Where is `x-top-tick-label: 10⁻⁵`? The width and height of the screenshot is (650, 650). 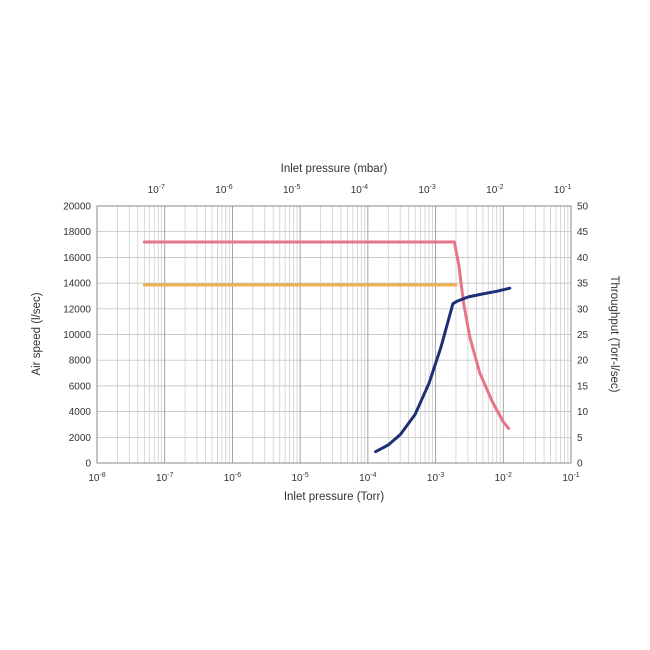 x-top-tick-label: 10⁻⁵ is located at coordinates (291, 190).